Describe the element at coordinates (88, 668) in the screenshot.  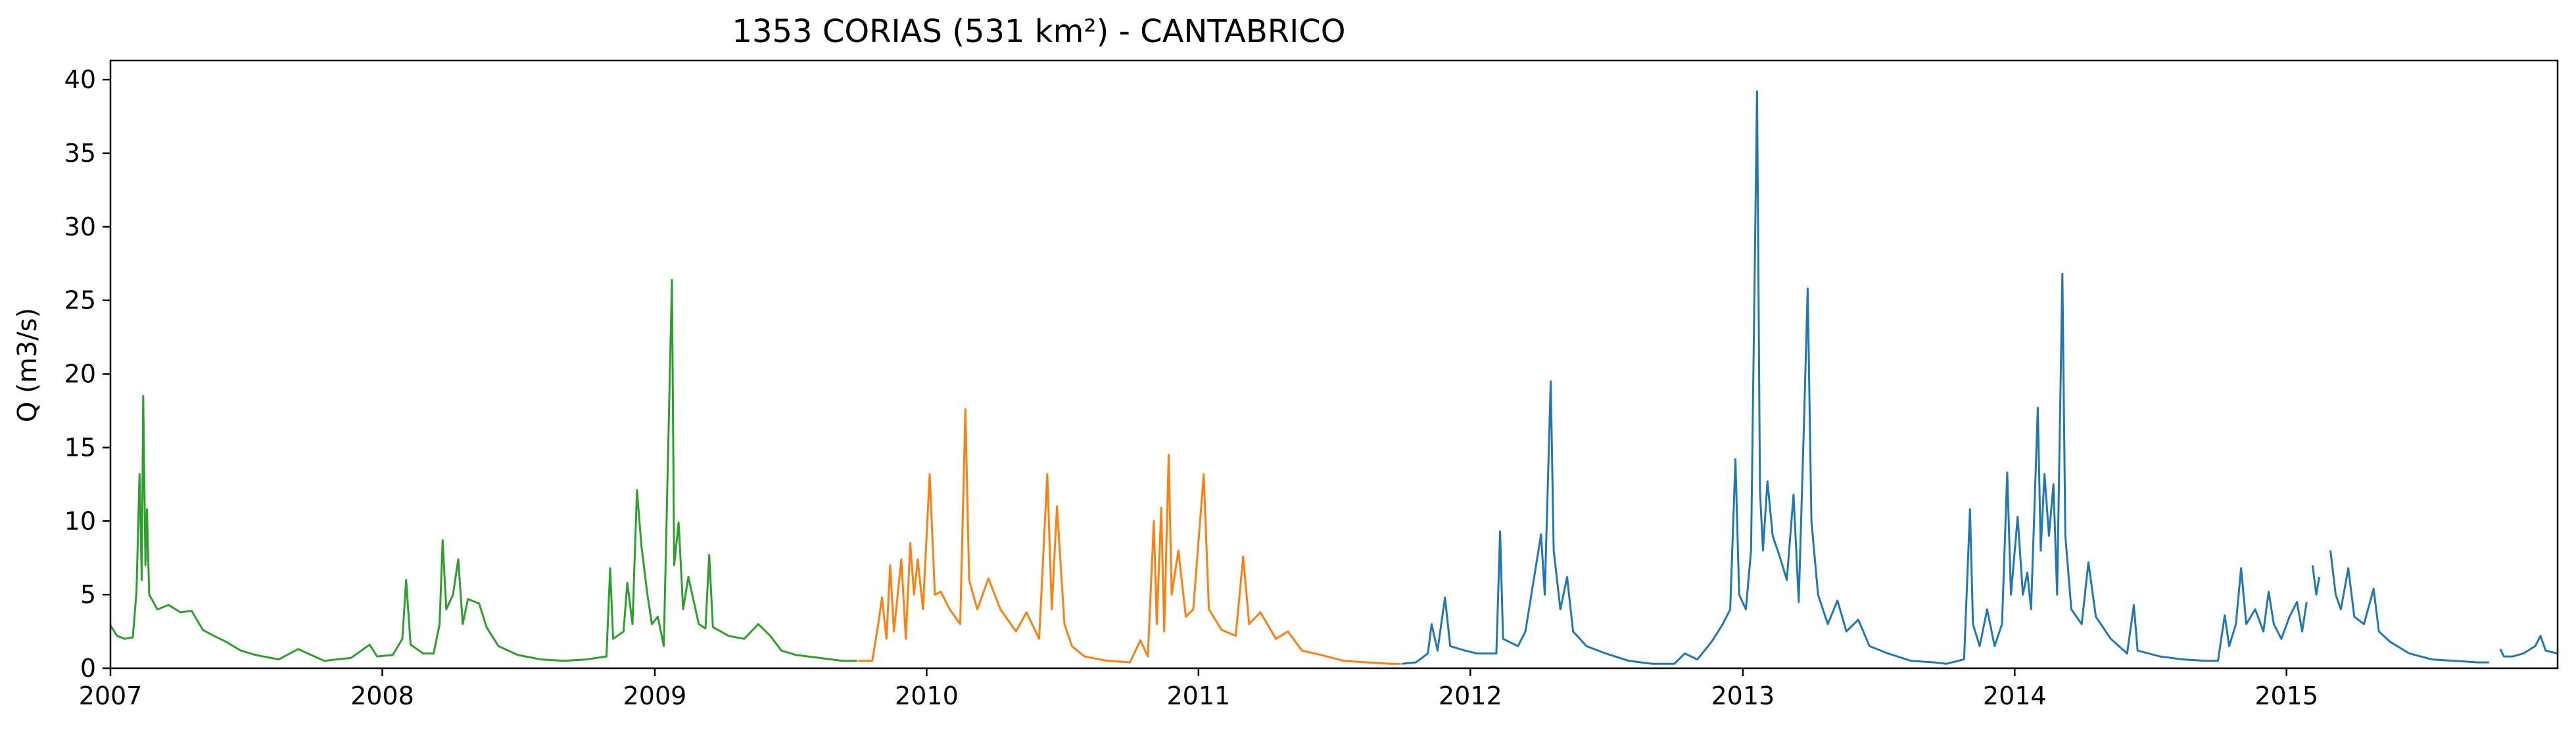
I see `y-tick-label: 0` at that location.